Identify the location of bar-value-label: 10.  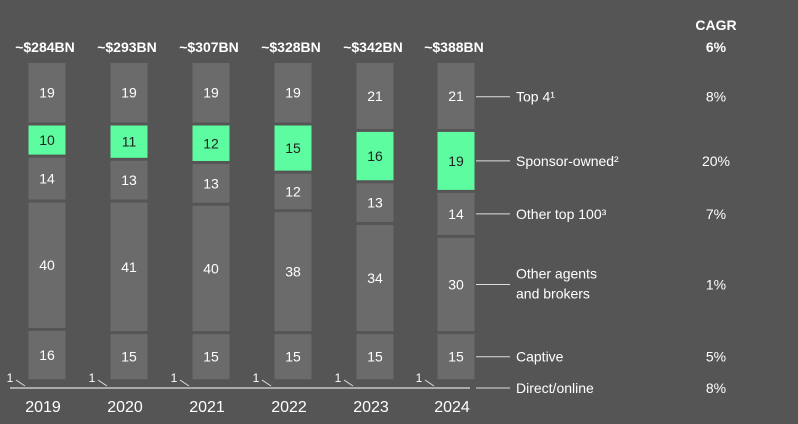
(47, 140).